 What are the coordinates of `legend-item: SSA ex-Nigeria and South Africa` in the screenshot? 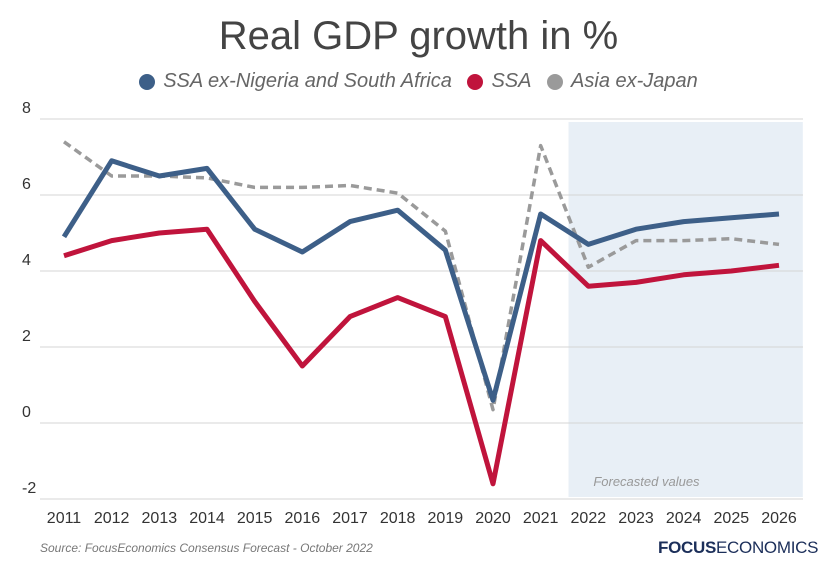 It's located at (295, 81).